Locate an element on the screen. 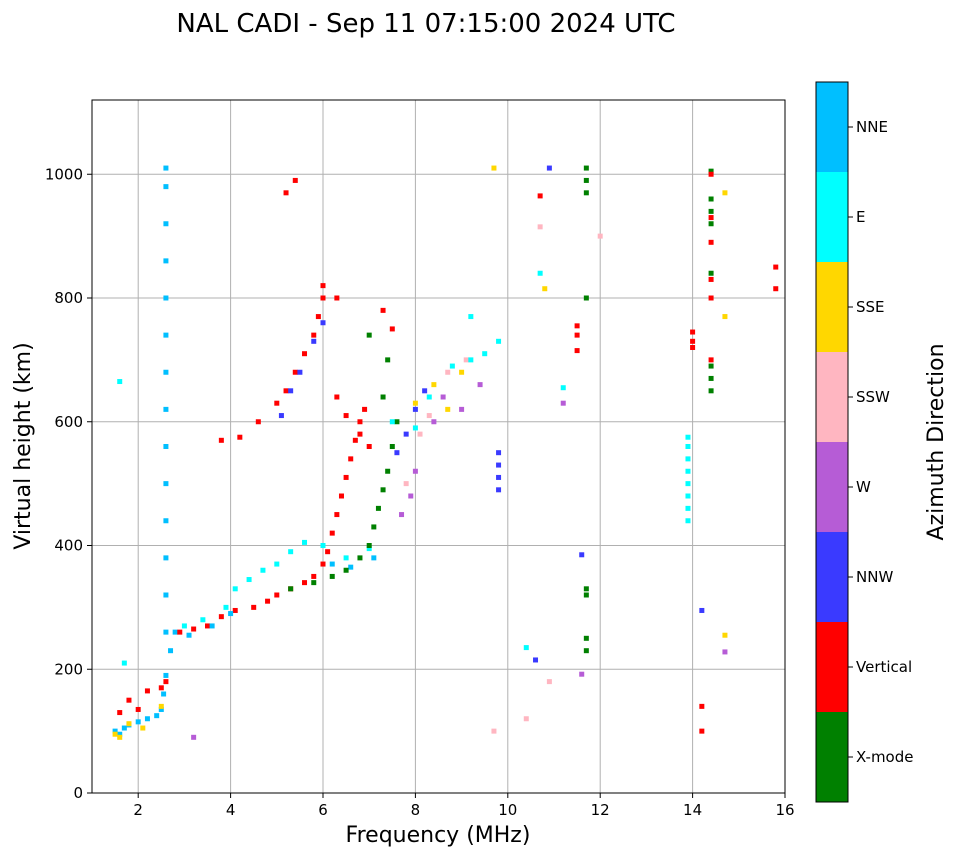 This screenshot has width=958, height=857. colorbar-category-label: E is located at coordinates (860, 217).